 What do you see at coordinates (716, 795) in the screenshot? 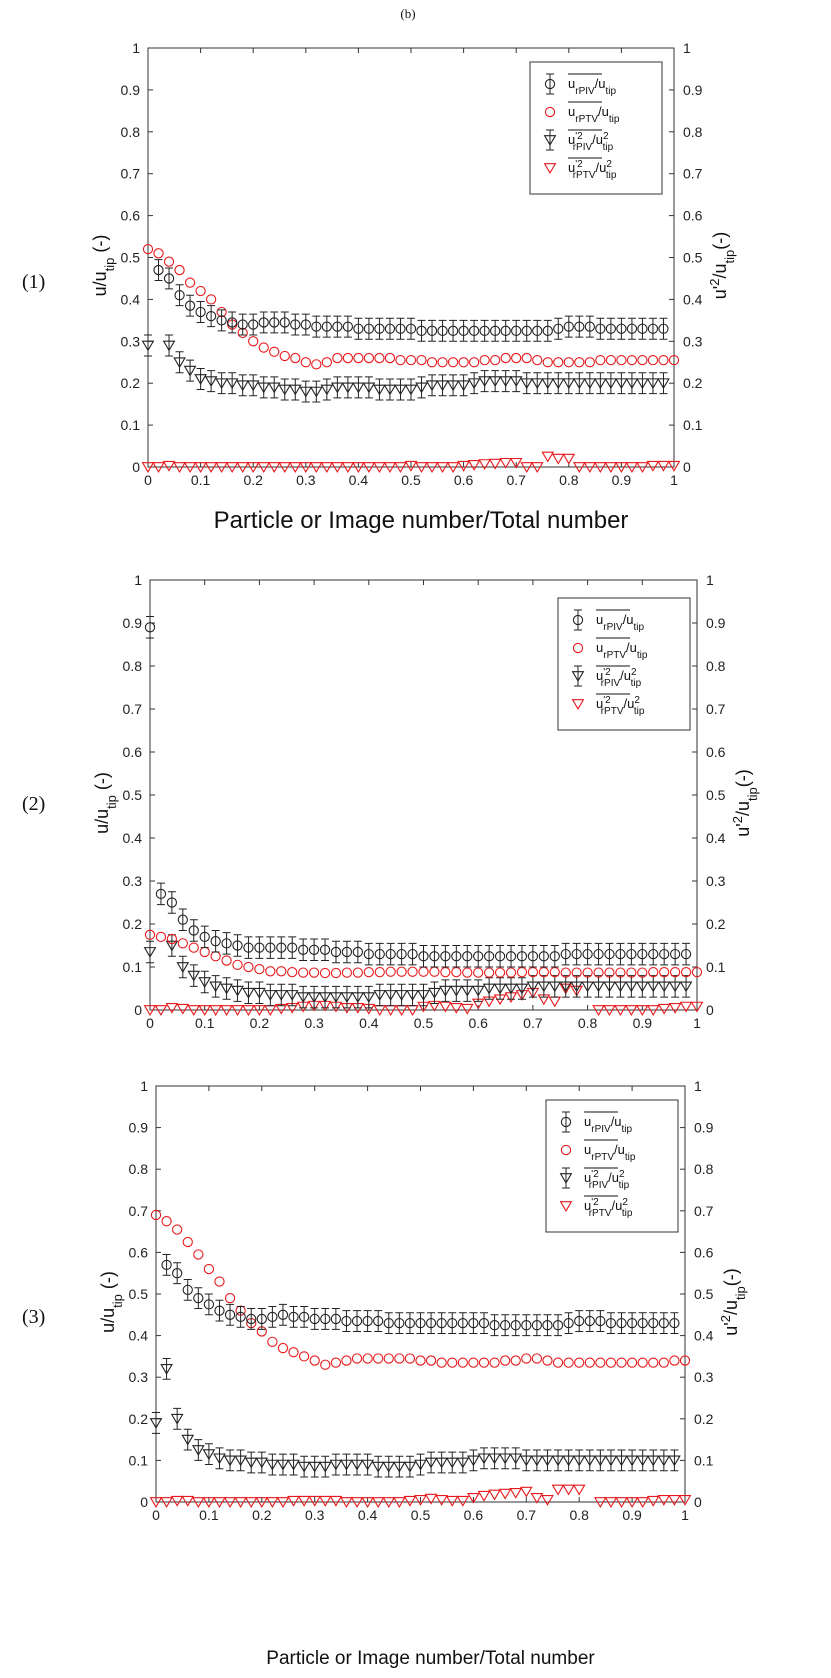
I see `y2-tick-label: 0.5` at bounding box center [716, 795].